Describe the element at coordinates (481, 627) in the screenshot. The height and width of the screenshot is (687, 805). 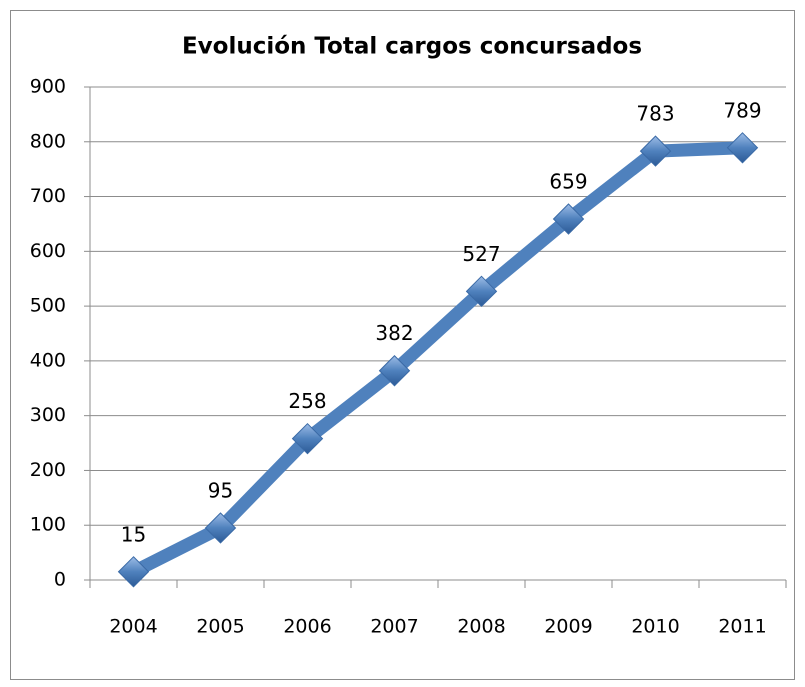
I see `x-tick-label: 2008` at that location.